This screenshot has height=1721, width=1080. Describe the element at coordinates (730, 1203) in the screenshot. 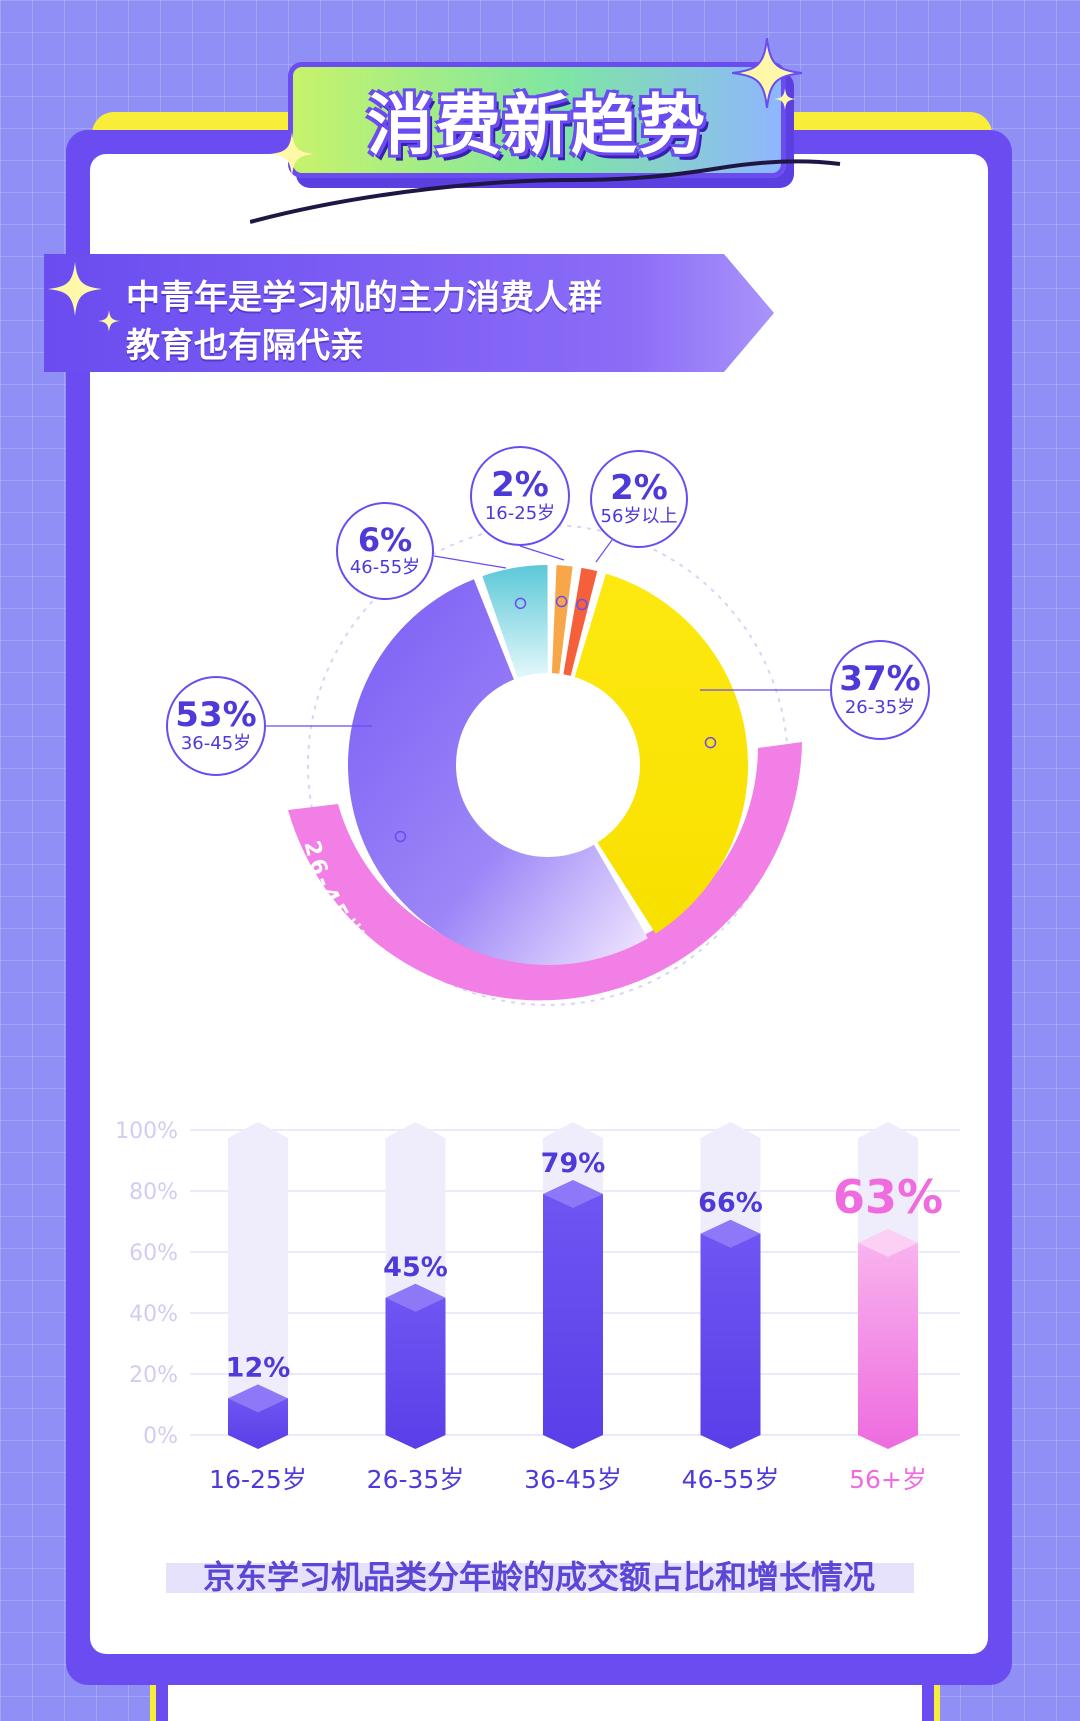

I see `bar-value-label: 66%` at that location.